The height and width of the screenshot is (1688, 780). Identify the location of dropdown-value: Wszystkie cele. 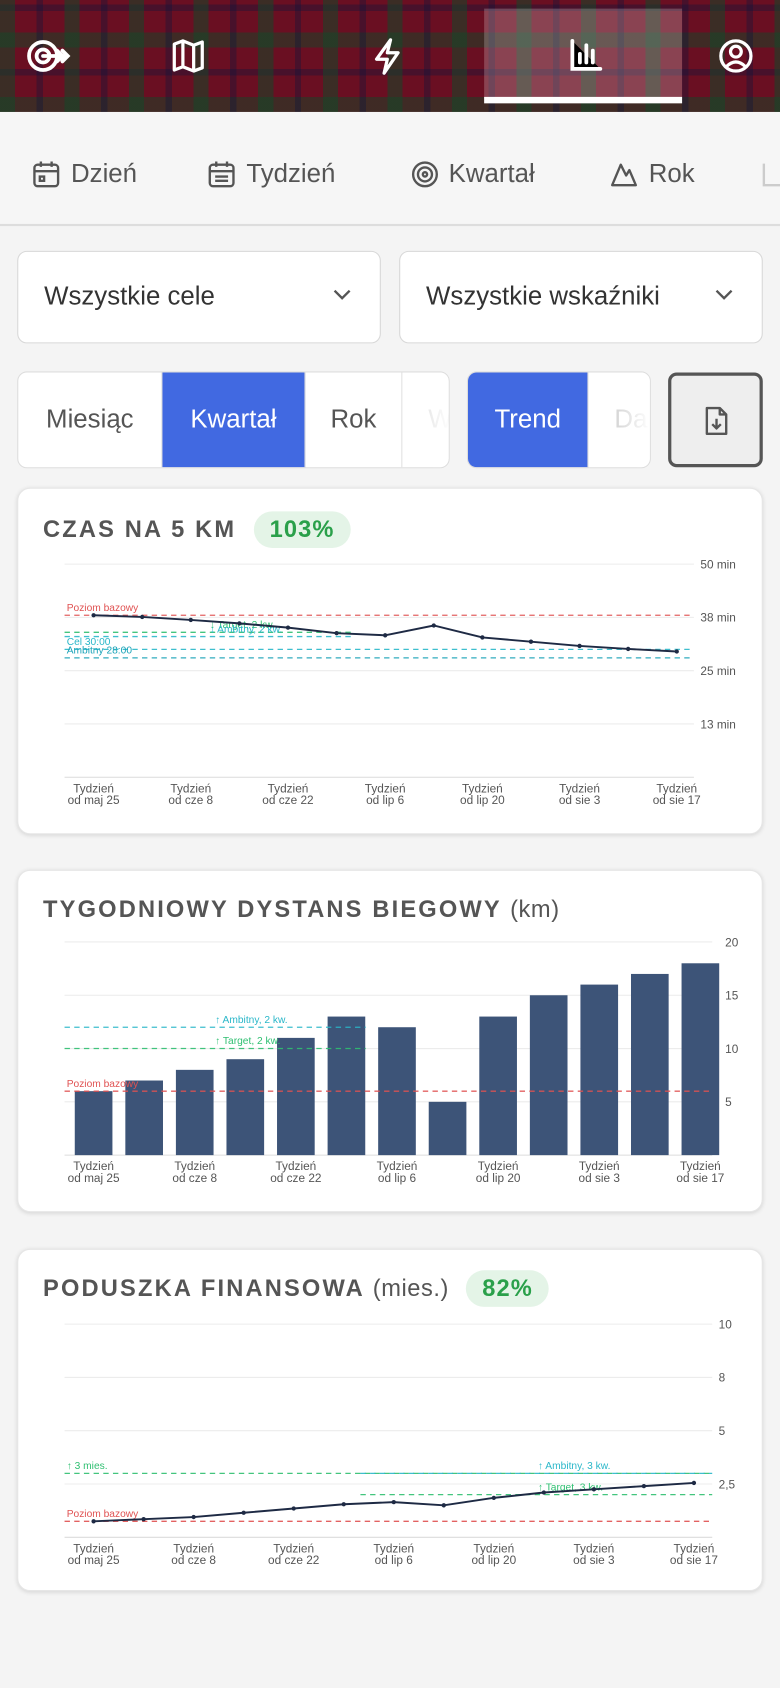
(129, 297).